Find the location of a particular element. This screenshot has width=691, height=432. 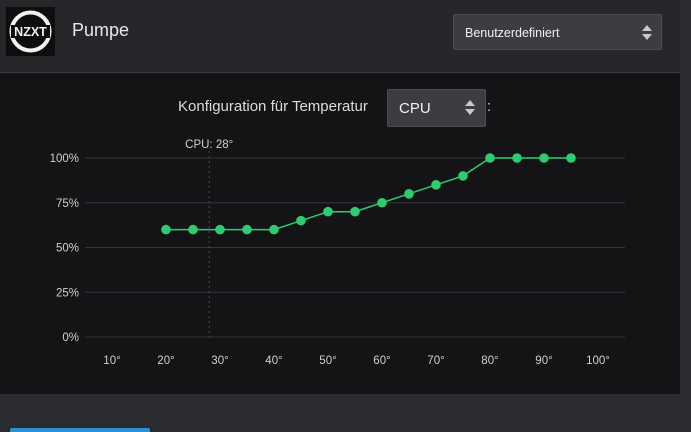

x-tick-label: 100° is located at coordinates (598, 361).